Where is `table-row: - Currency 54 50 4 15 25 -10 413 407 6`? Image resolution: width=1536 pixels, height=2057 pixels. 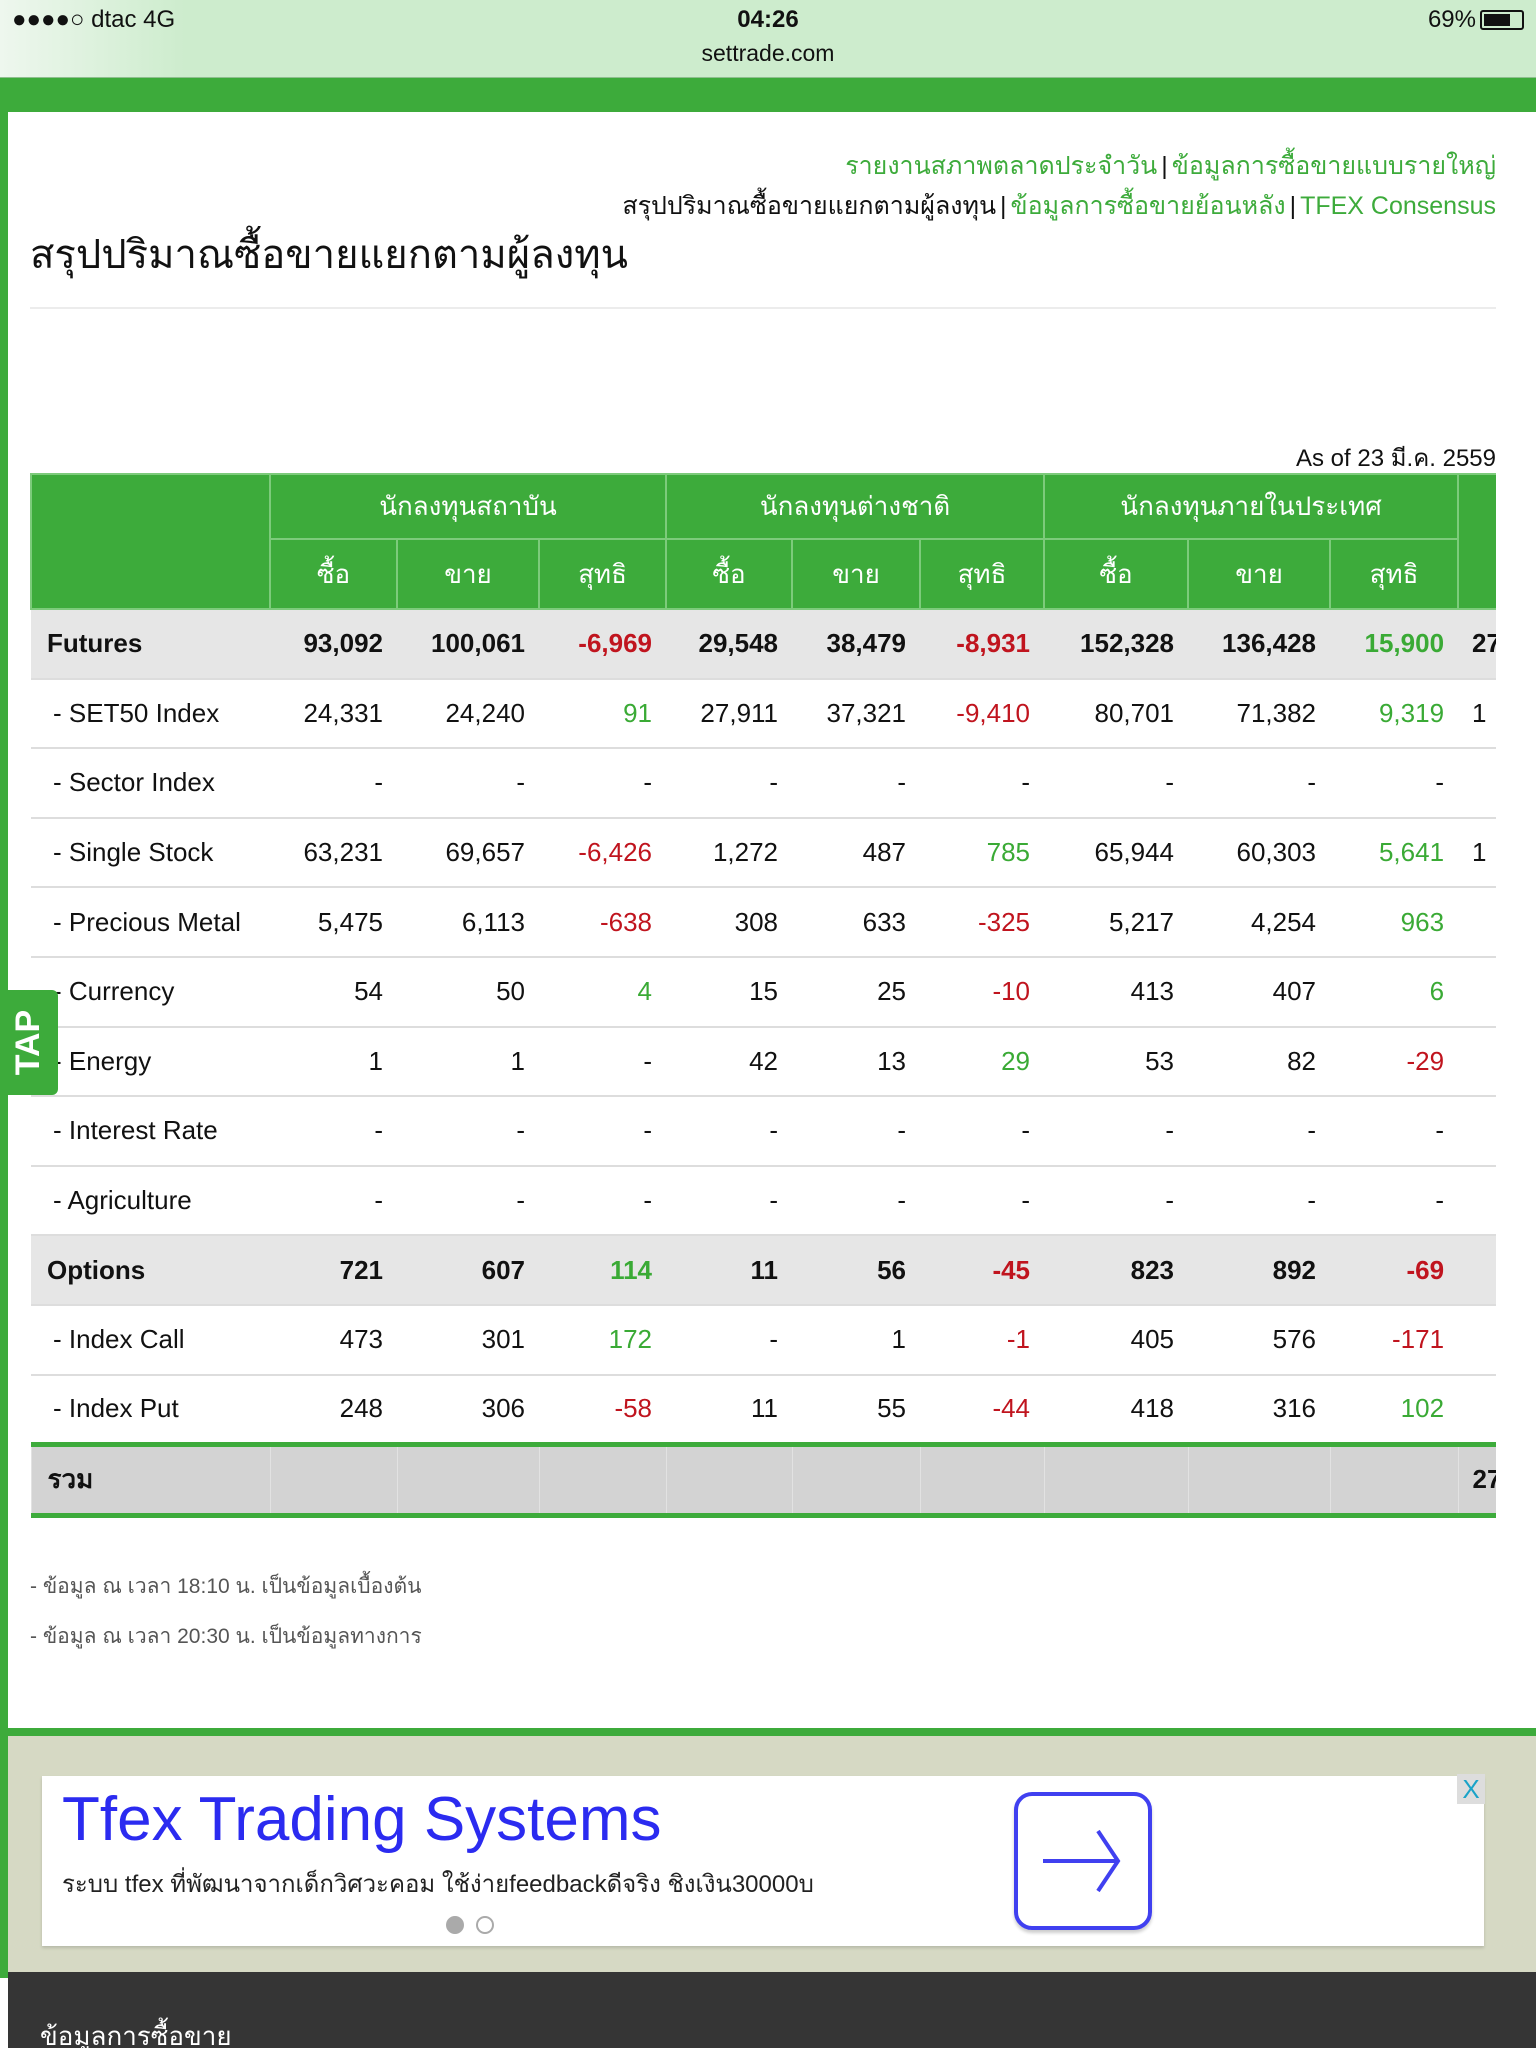 table-row: - Currency 54 50 4 15 25 -10 413 407 6 is located at coordinates (763, 992).